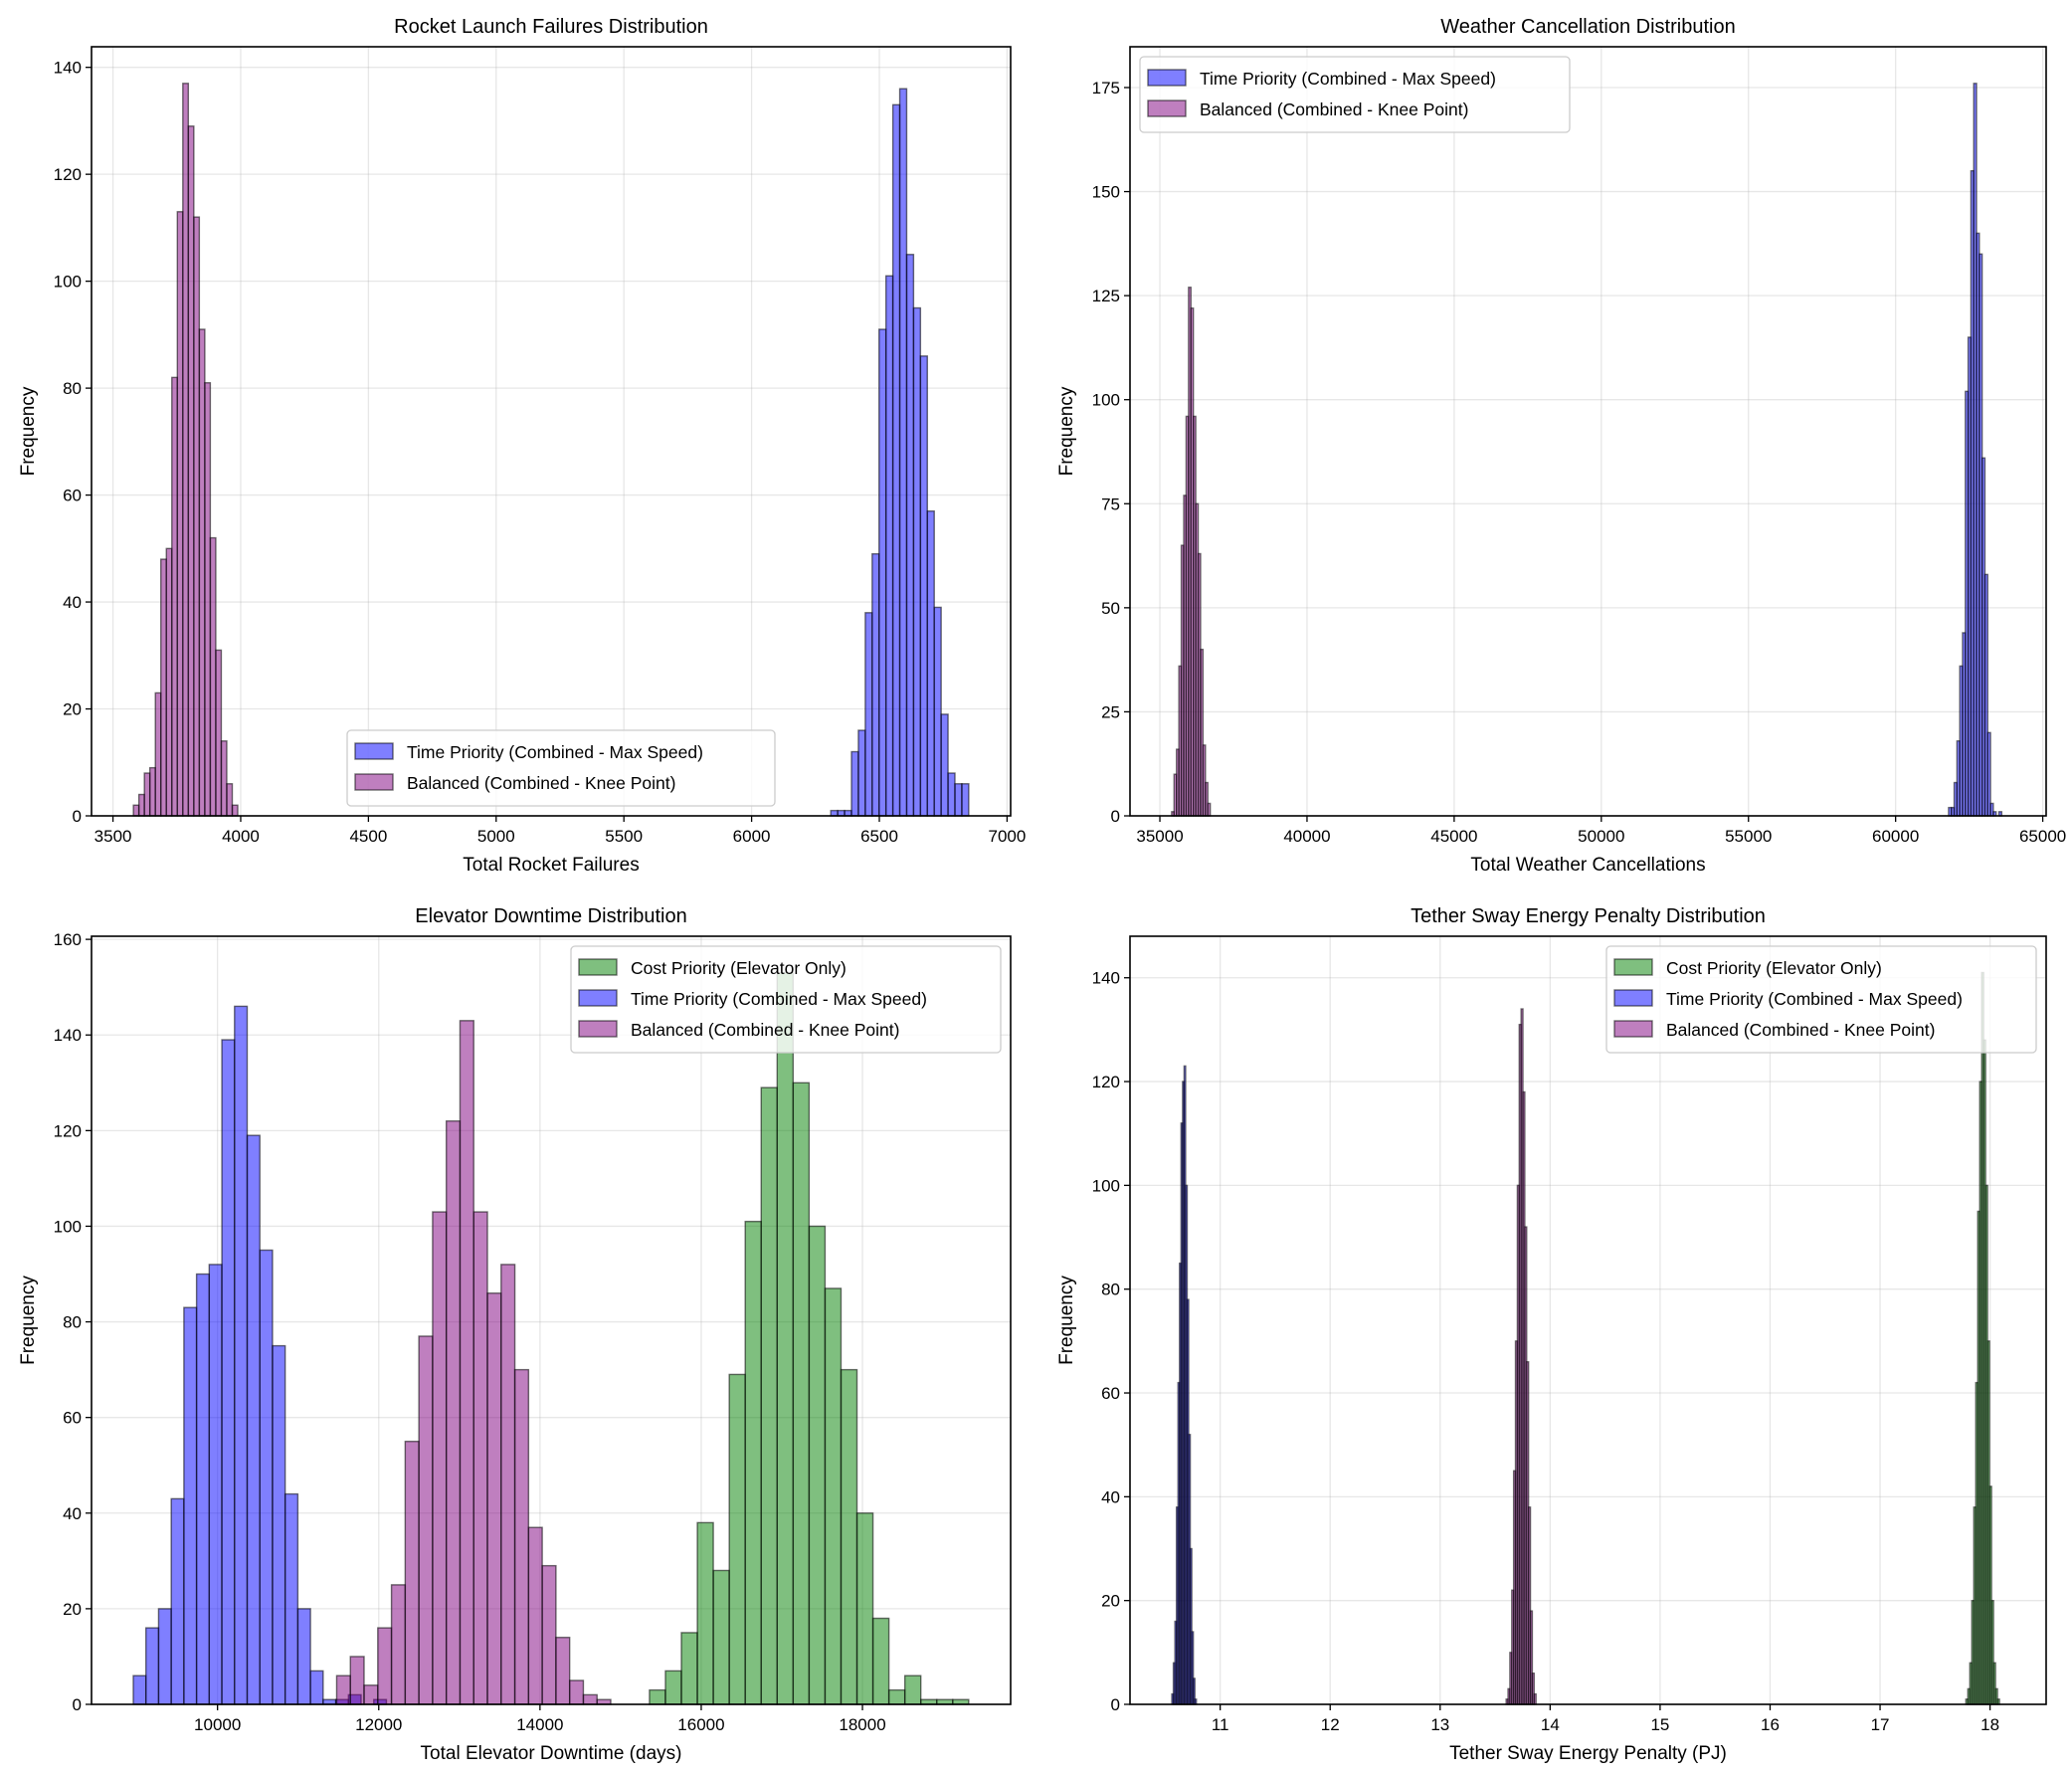 The width and height of the screenshot is (2072, 1774). I want to click on x-axis-label: Tether Sway Energy Penalty (PJ), so click(1588, 1753).